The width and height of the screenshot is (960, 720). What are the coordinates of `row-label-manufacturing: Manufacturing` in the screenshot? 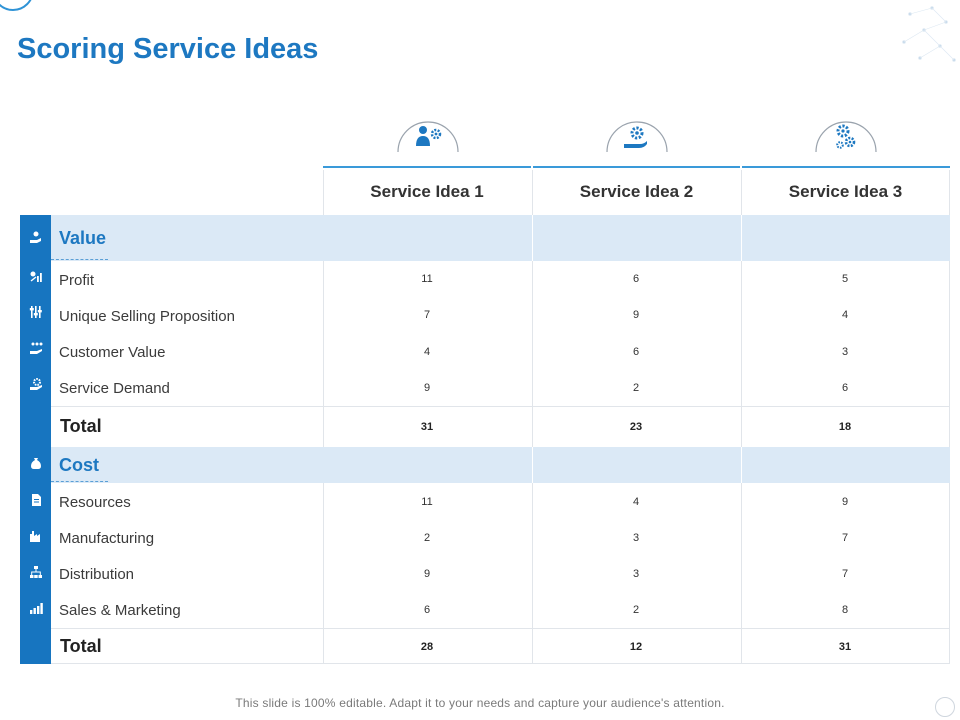 It's located at (107, 538).